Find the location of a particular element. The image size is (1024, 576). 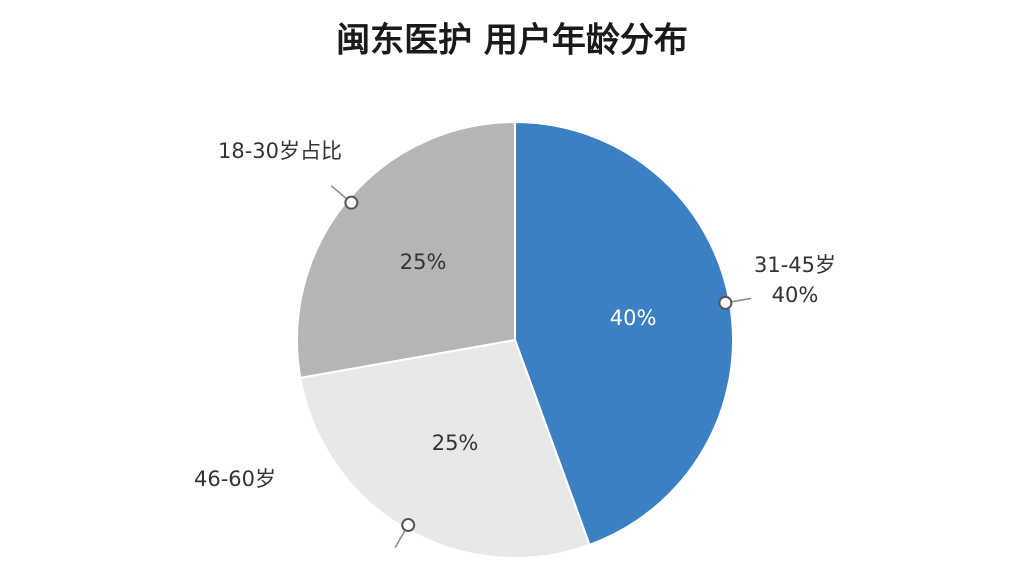

slice-outer-value: 40% is located at coordinates (795, 295).